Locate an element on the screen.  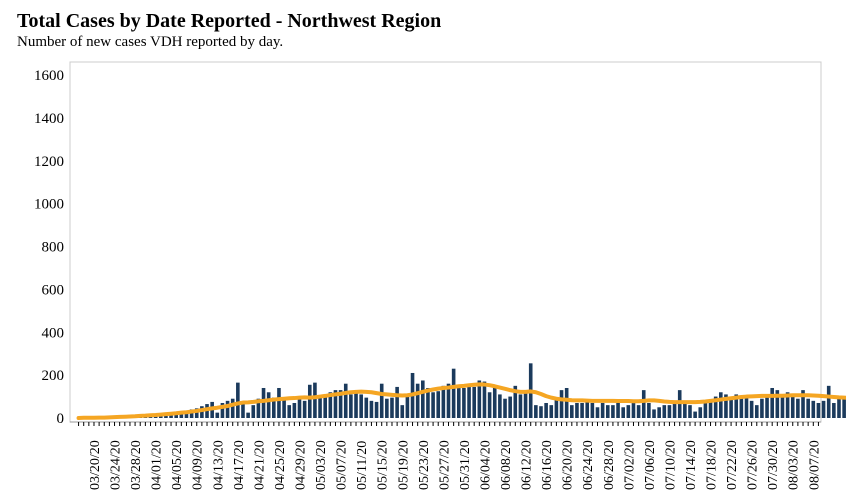
x-tick-label: 04/21/20 is located at coordinates (259, 465).